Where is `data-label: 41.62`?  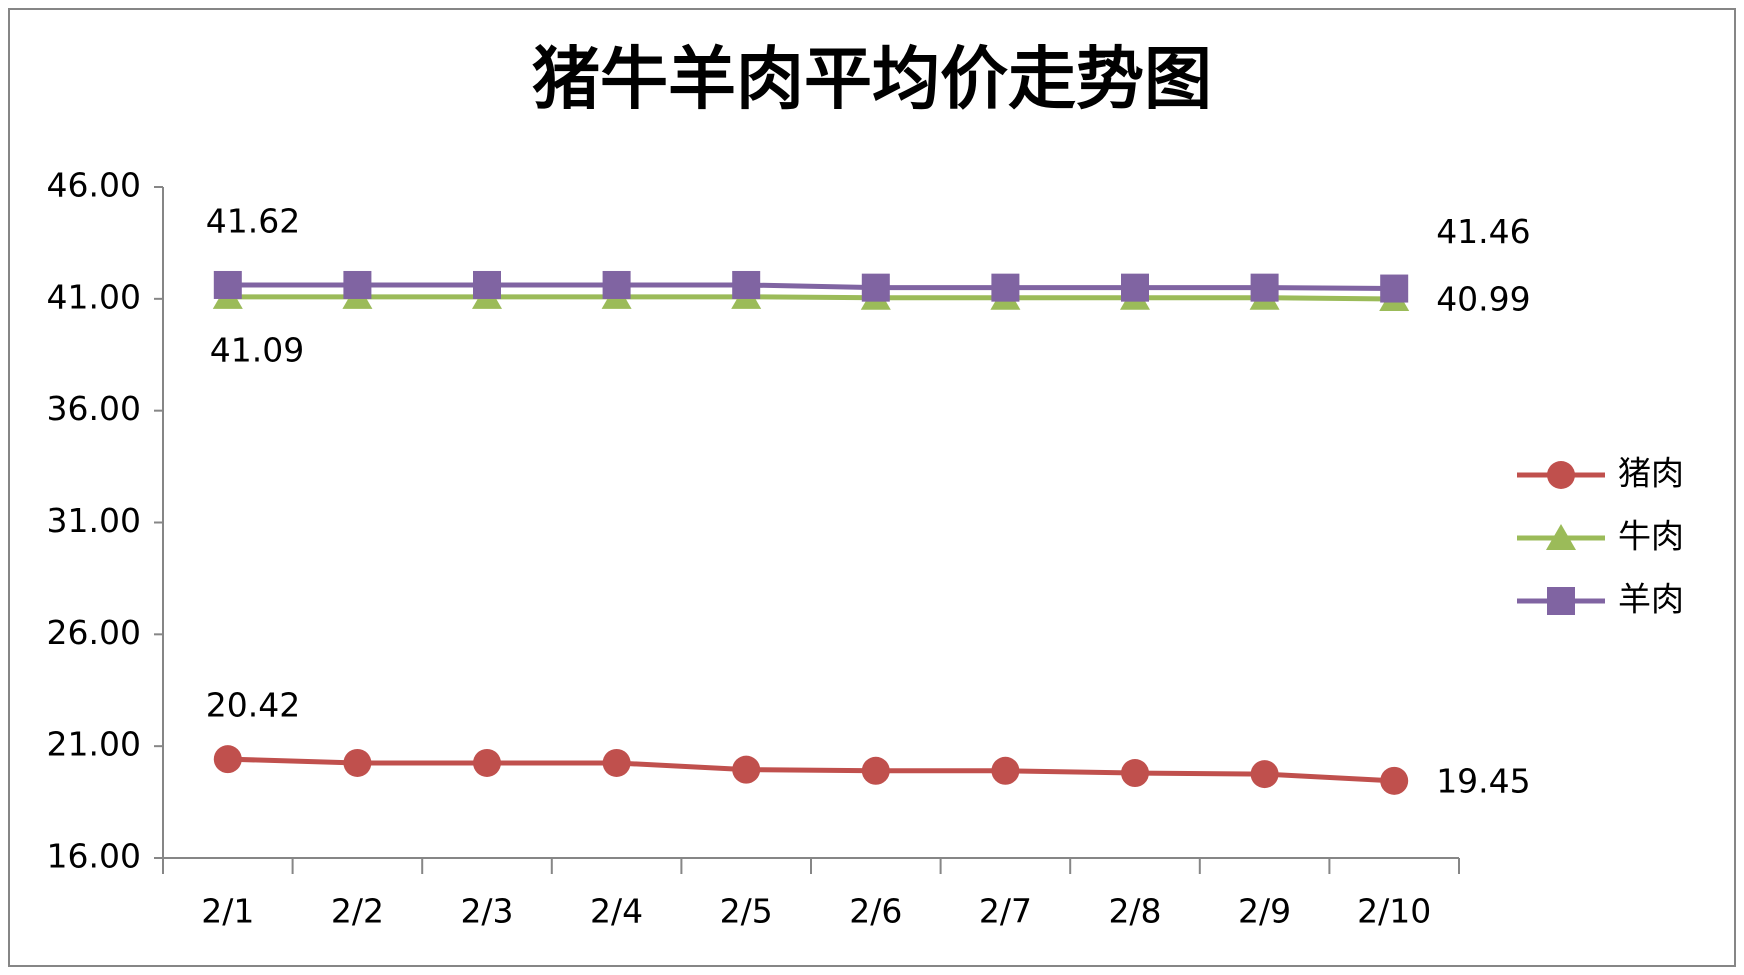
data-label: 41.62 is located at coordinates (253, 220).